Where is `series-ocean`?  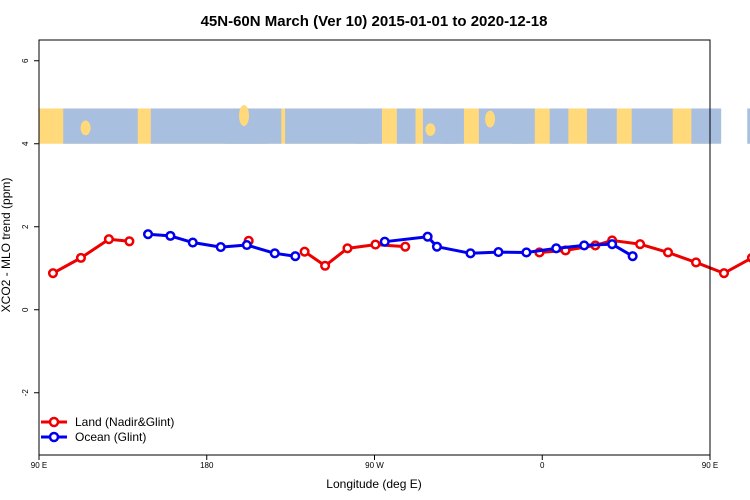 series-ocean is located at coordinates (390, 245).